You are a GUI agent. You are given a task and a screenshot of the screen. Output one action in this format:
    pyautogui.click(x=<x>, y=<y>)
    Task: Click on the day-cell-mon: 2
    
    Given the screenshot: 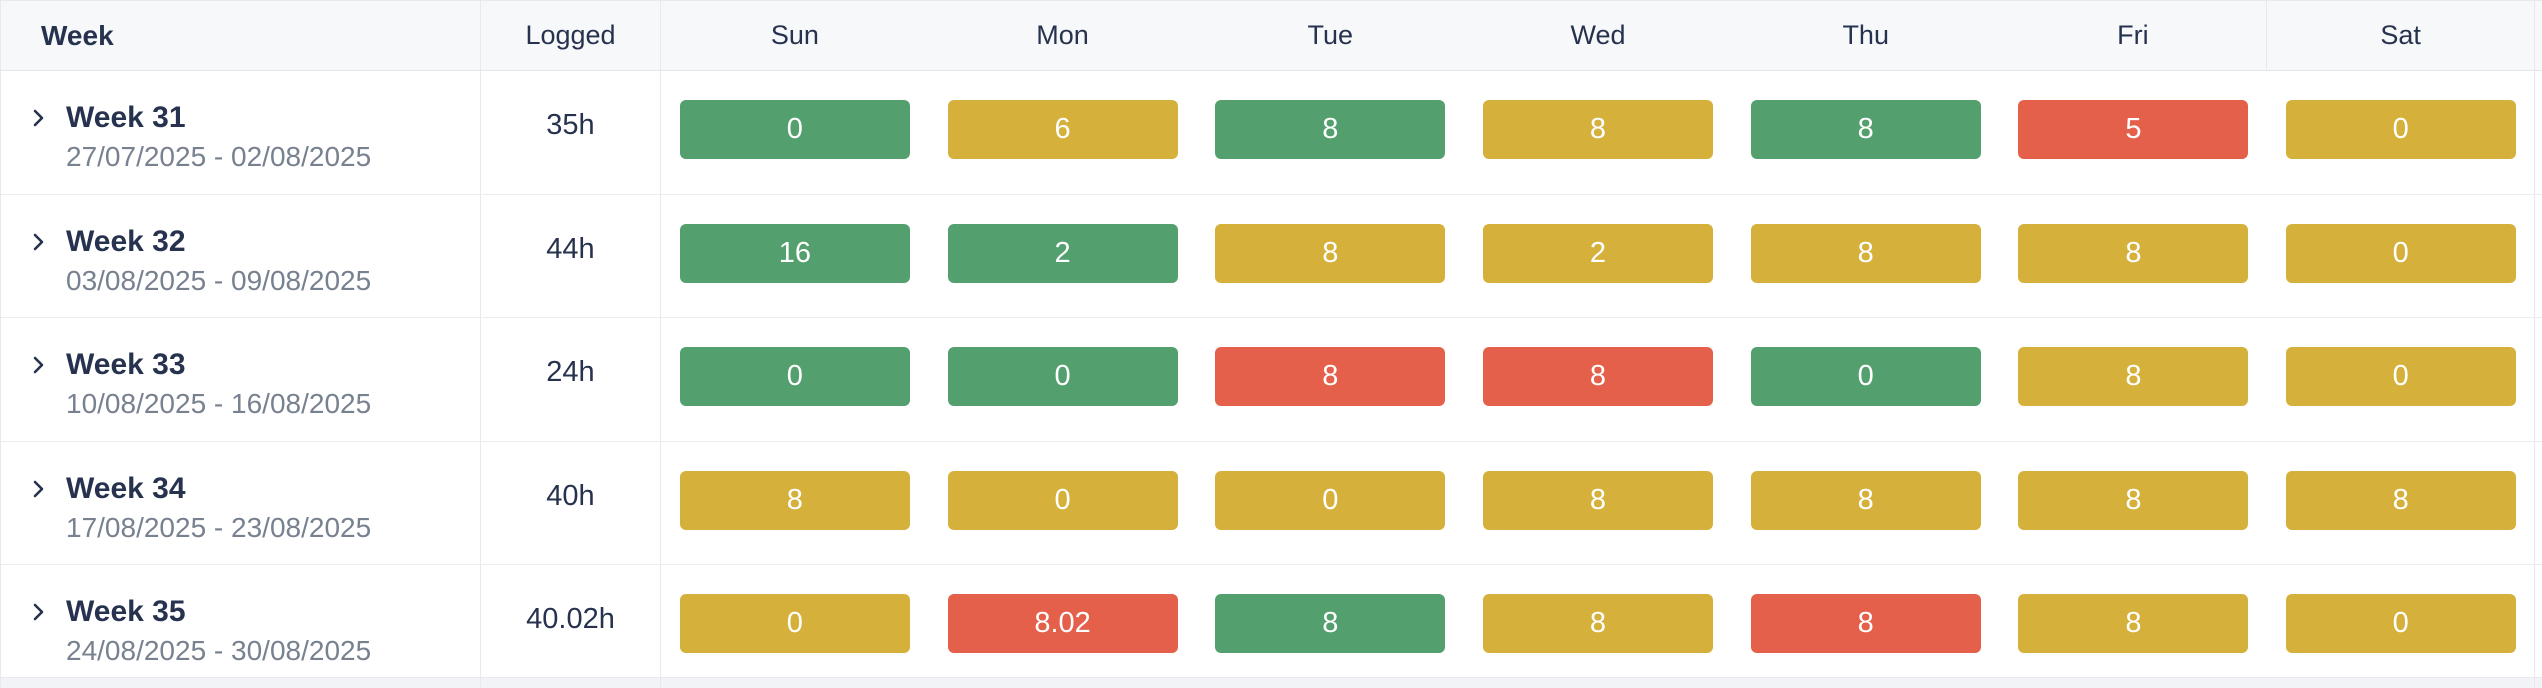 What is the action you would take?
    pyautogui.click(x=1063, y=256)
    